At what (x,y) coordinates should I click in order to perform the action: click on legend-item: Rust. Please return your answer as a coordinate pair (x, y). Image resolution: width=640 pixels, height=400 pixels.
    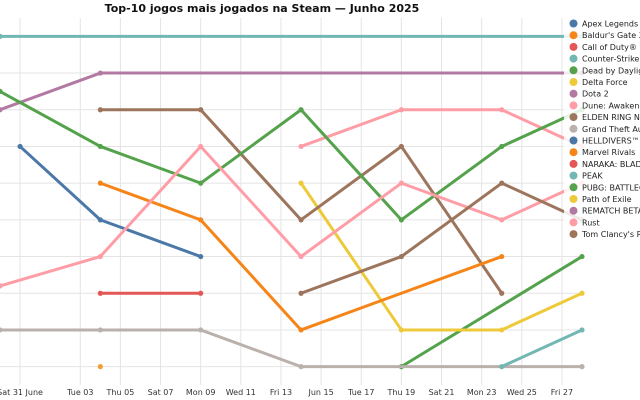
    Looking at the image, I should click on (584, 222).